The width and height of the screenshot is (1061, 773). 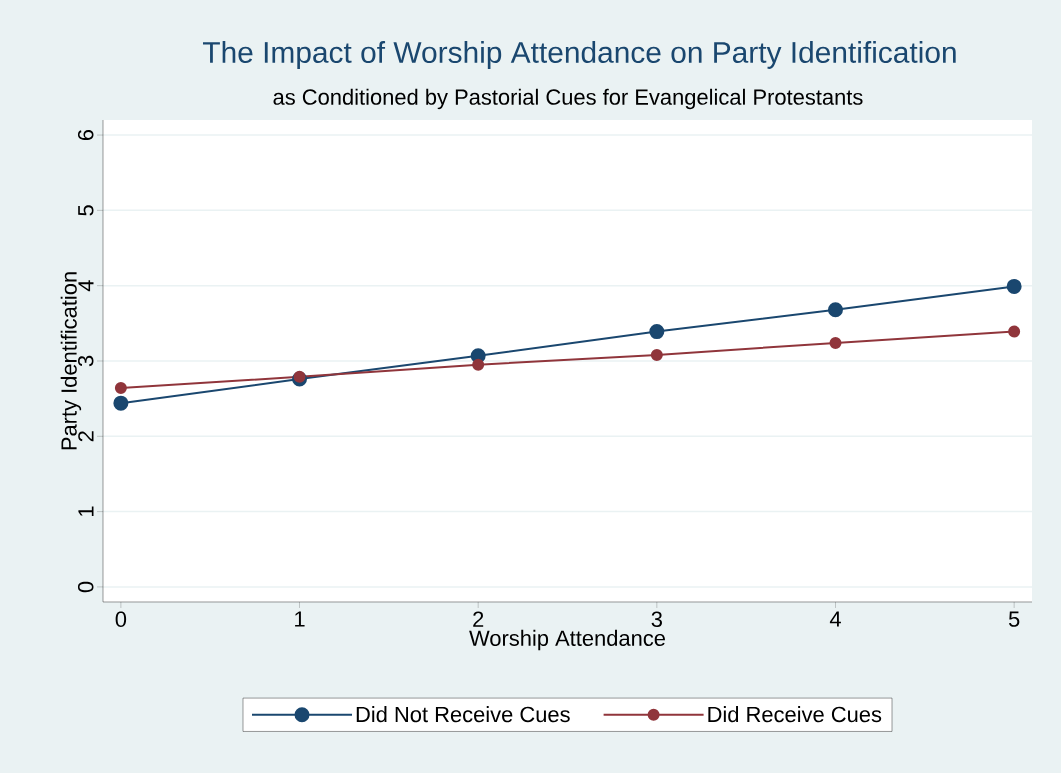 I want to click on x-tick-label: 3, so click(x=656, y=619).